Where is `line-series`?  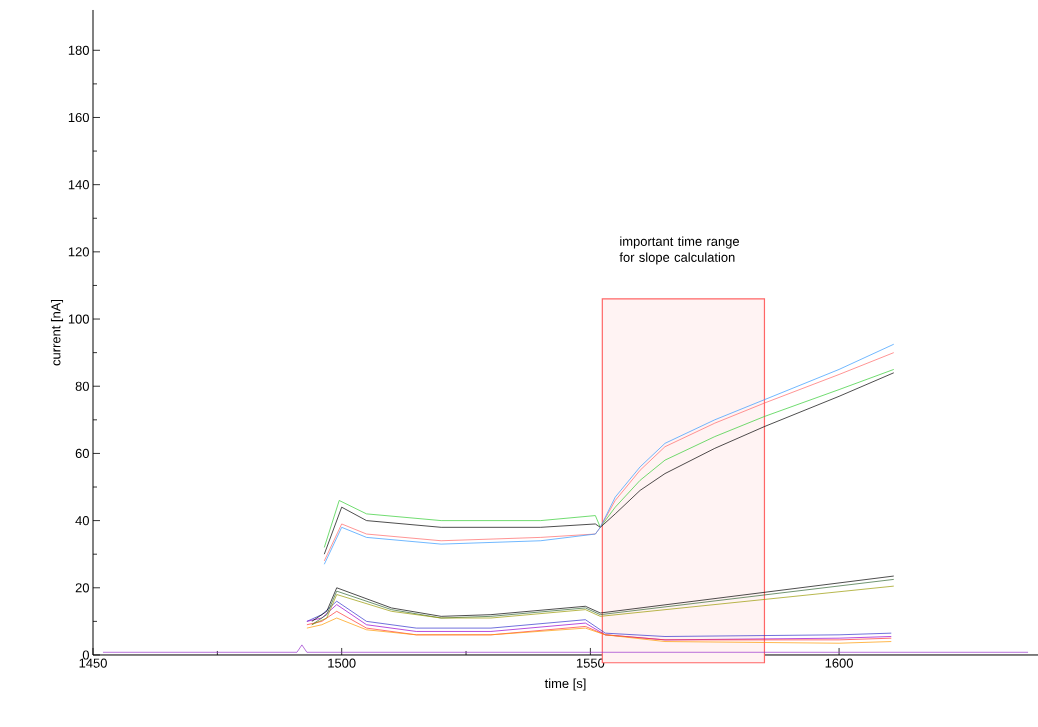
line-series is located at coordinates (599, 630).